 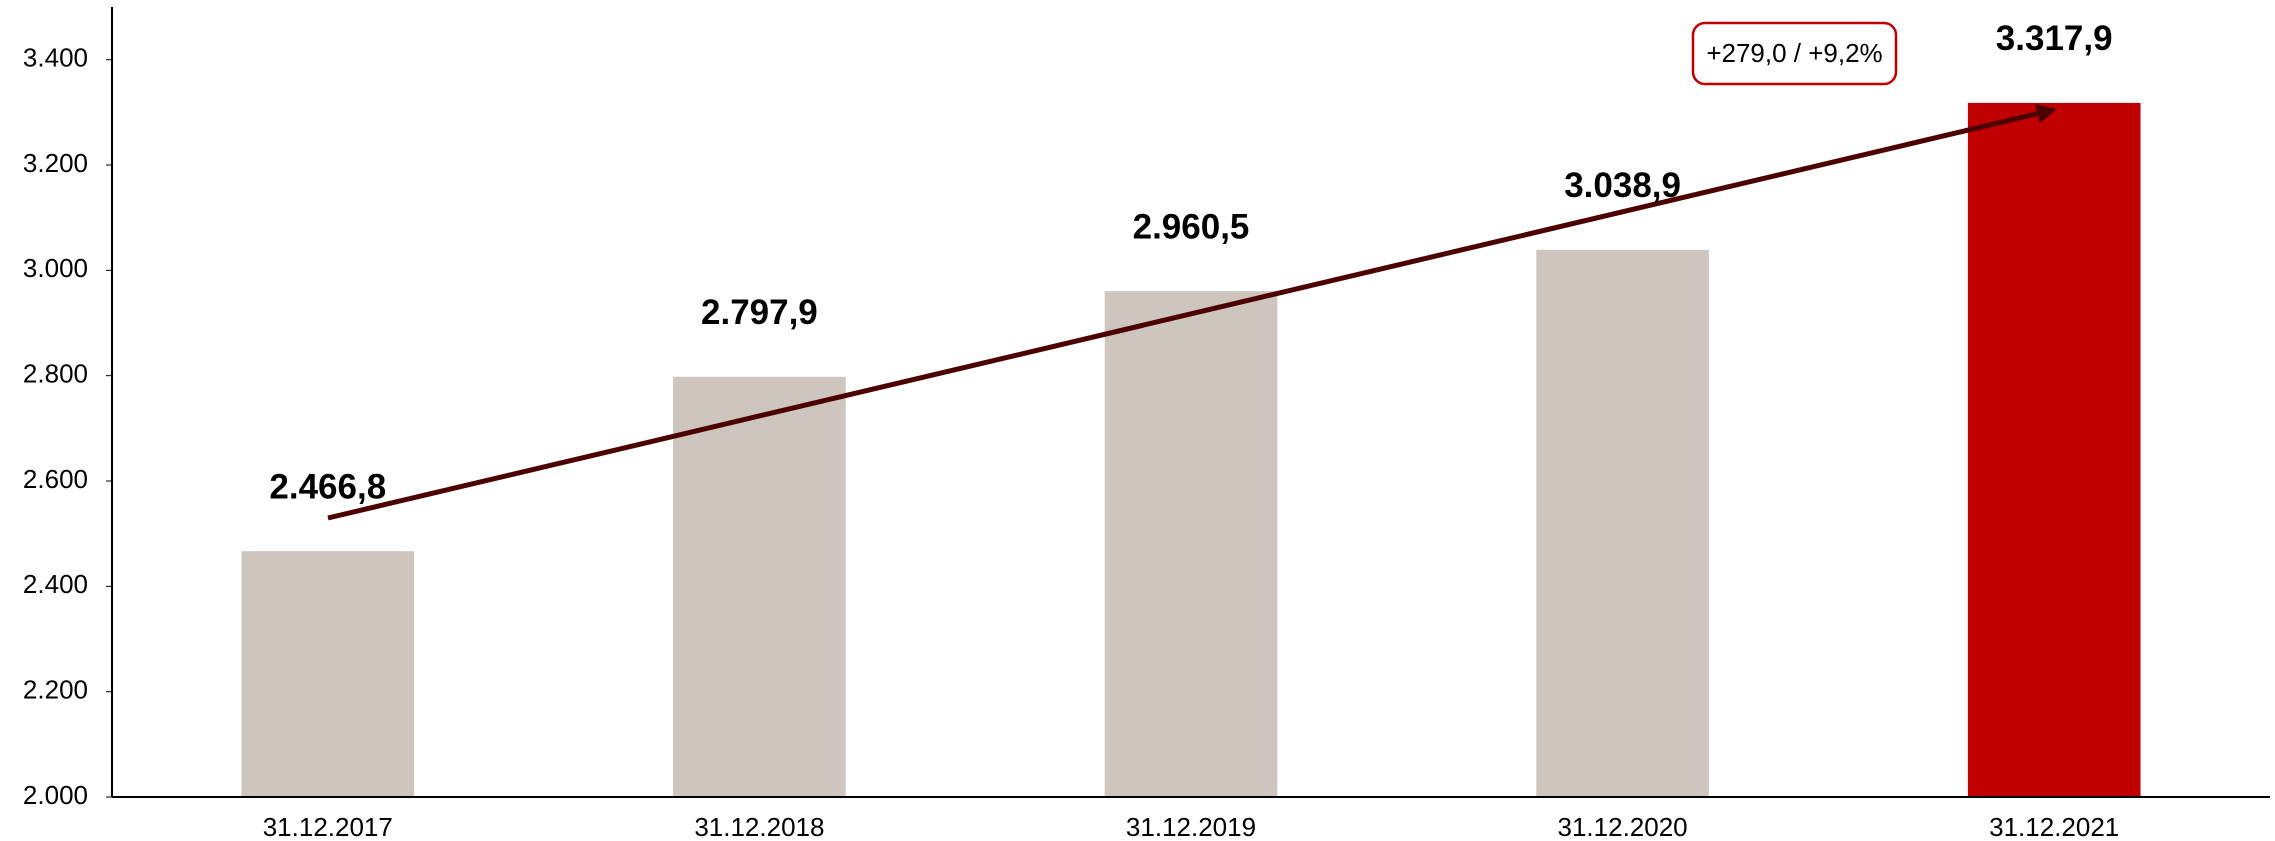 What do you see at coordinates (55, 479) in the screenshot?
I see `y-tick-label: 2.600` at bounding box center [55, 479].